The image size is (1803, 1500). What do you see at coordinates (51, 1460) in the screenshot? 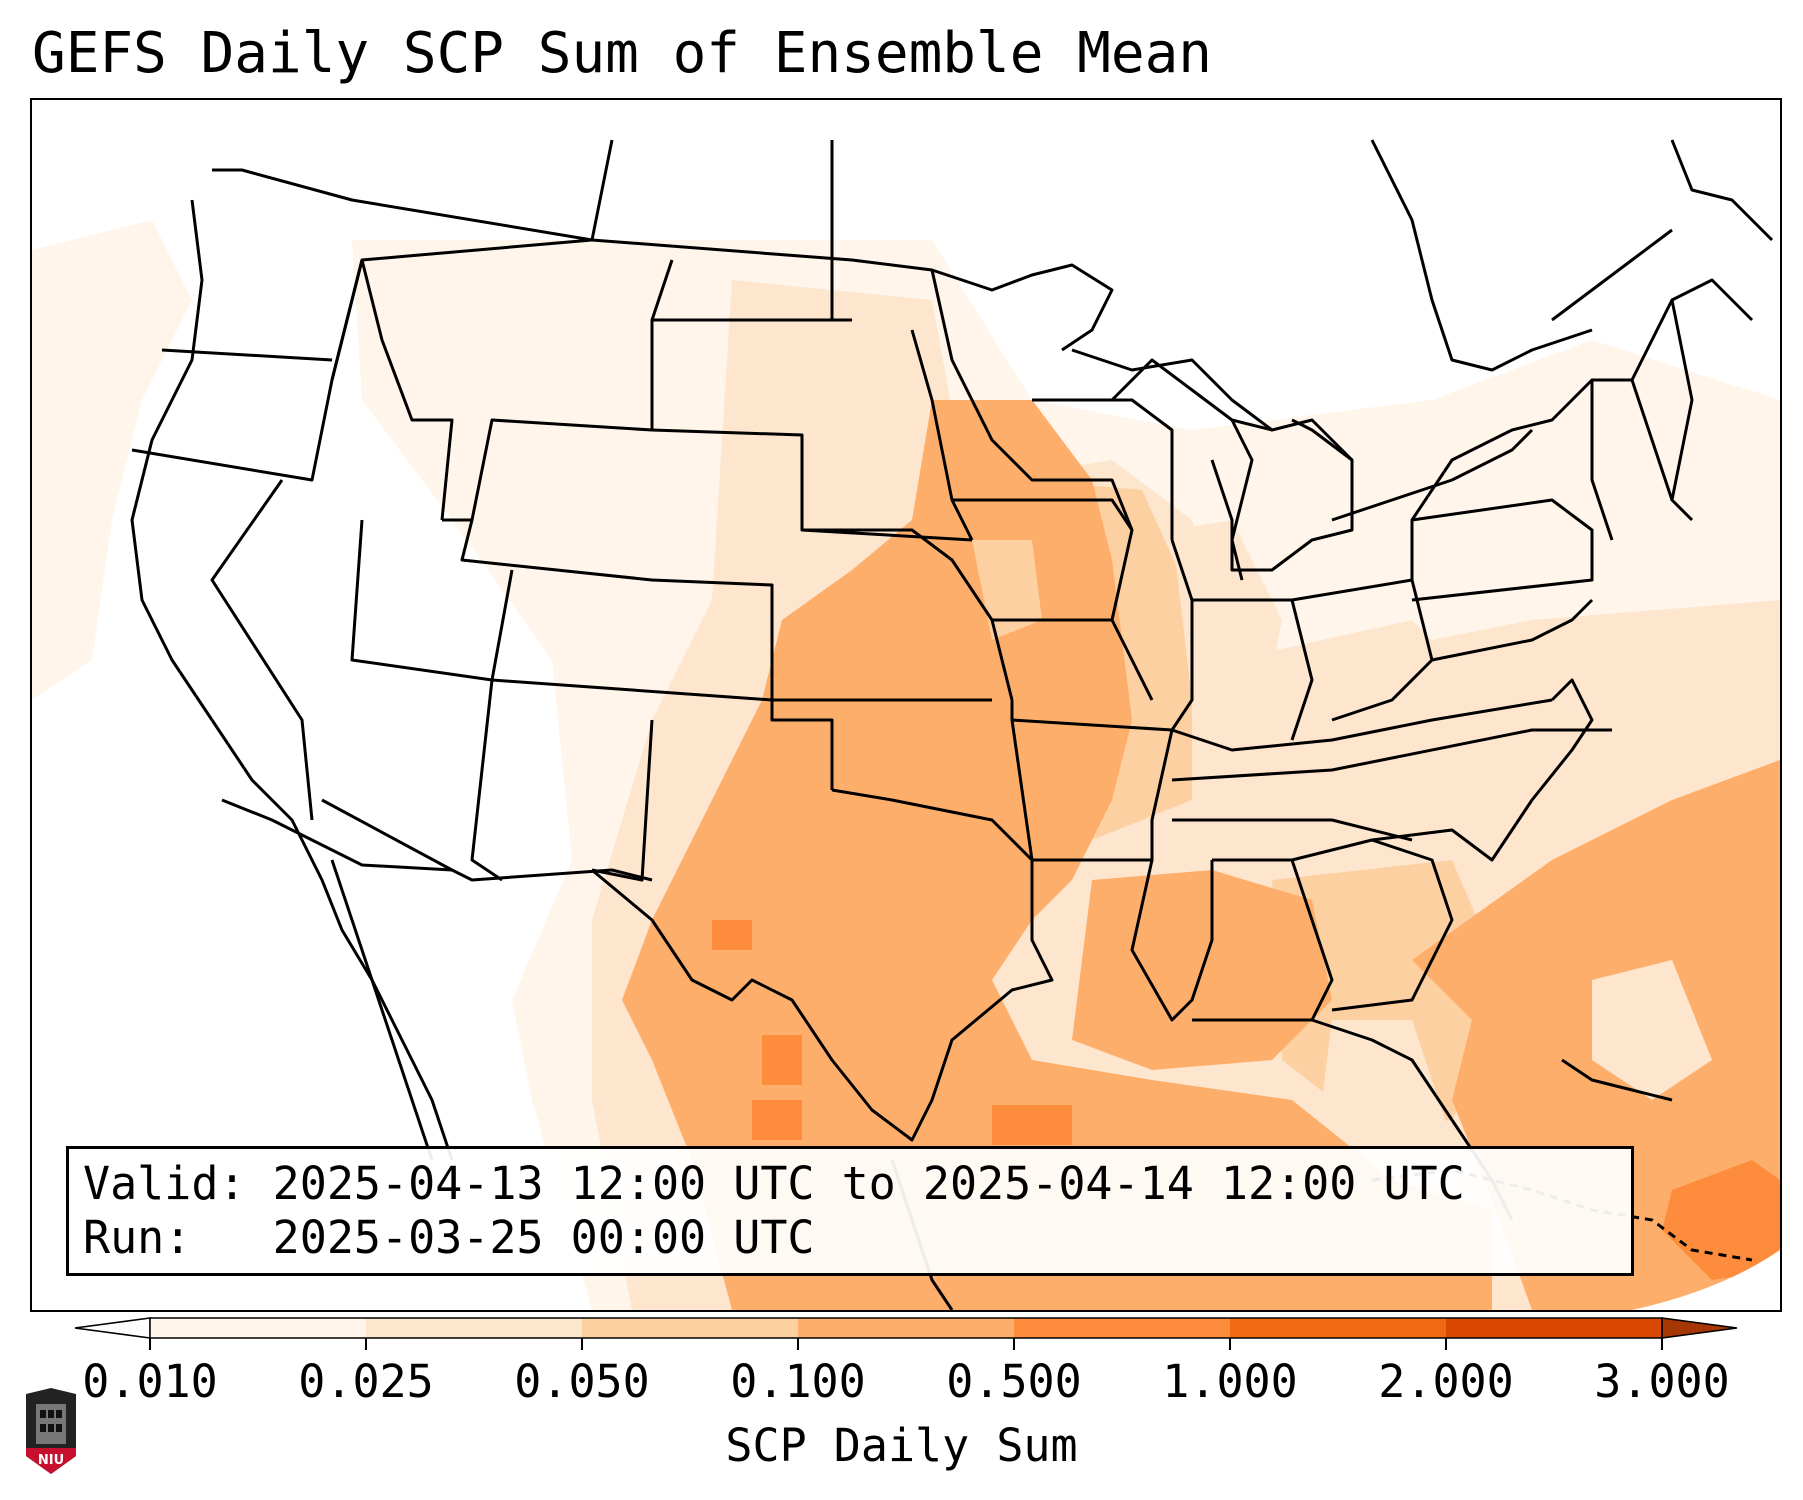
I see `logo-text: NIU` at bounding box center [51, 1460].